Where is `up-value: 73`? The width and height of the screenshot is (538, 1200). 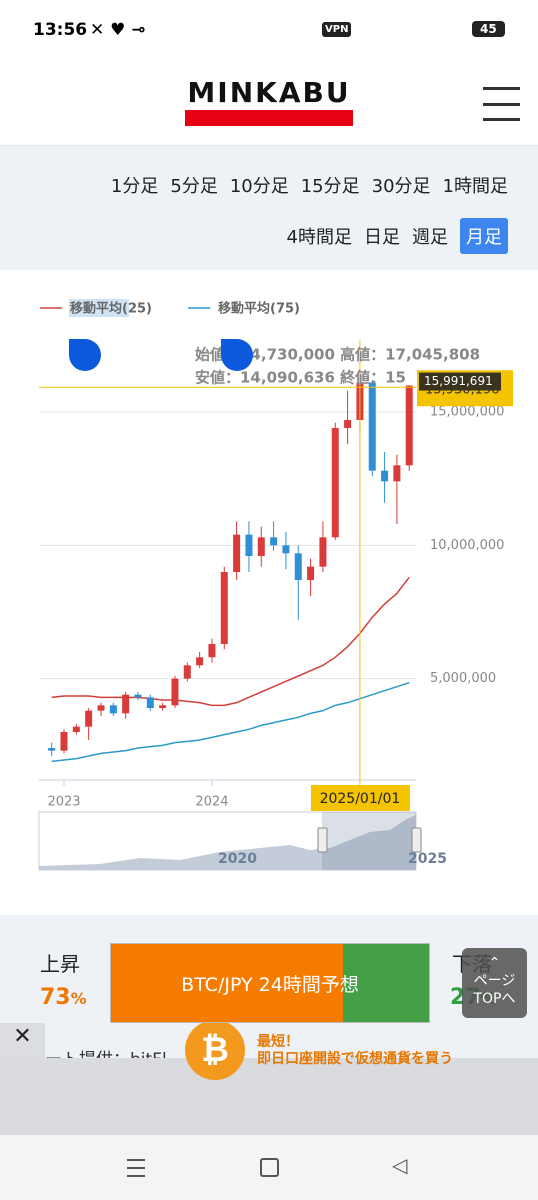
up-value: 73 is located at coordinates (55, 997).